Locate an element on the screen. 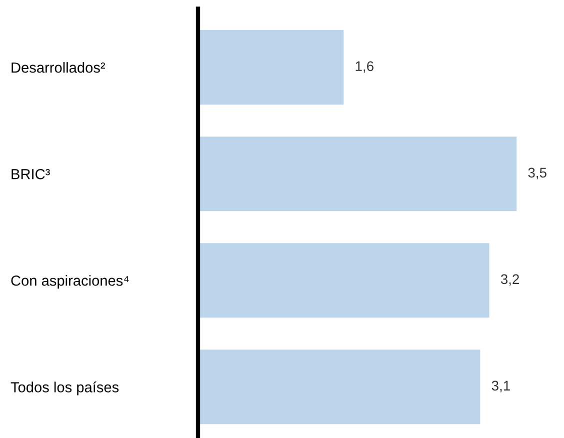 The width and height of the screenshot is (564, 438). y-tick-label: Todos los países is located at coordinates (64, 389).